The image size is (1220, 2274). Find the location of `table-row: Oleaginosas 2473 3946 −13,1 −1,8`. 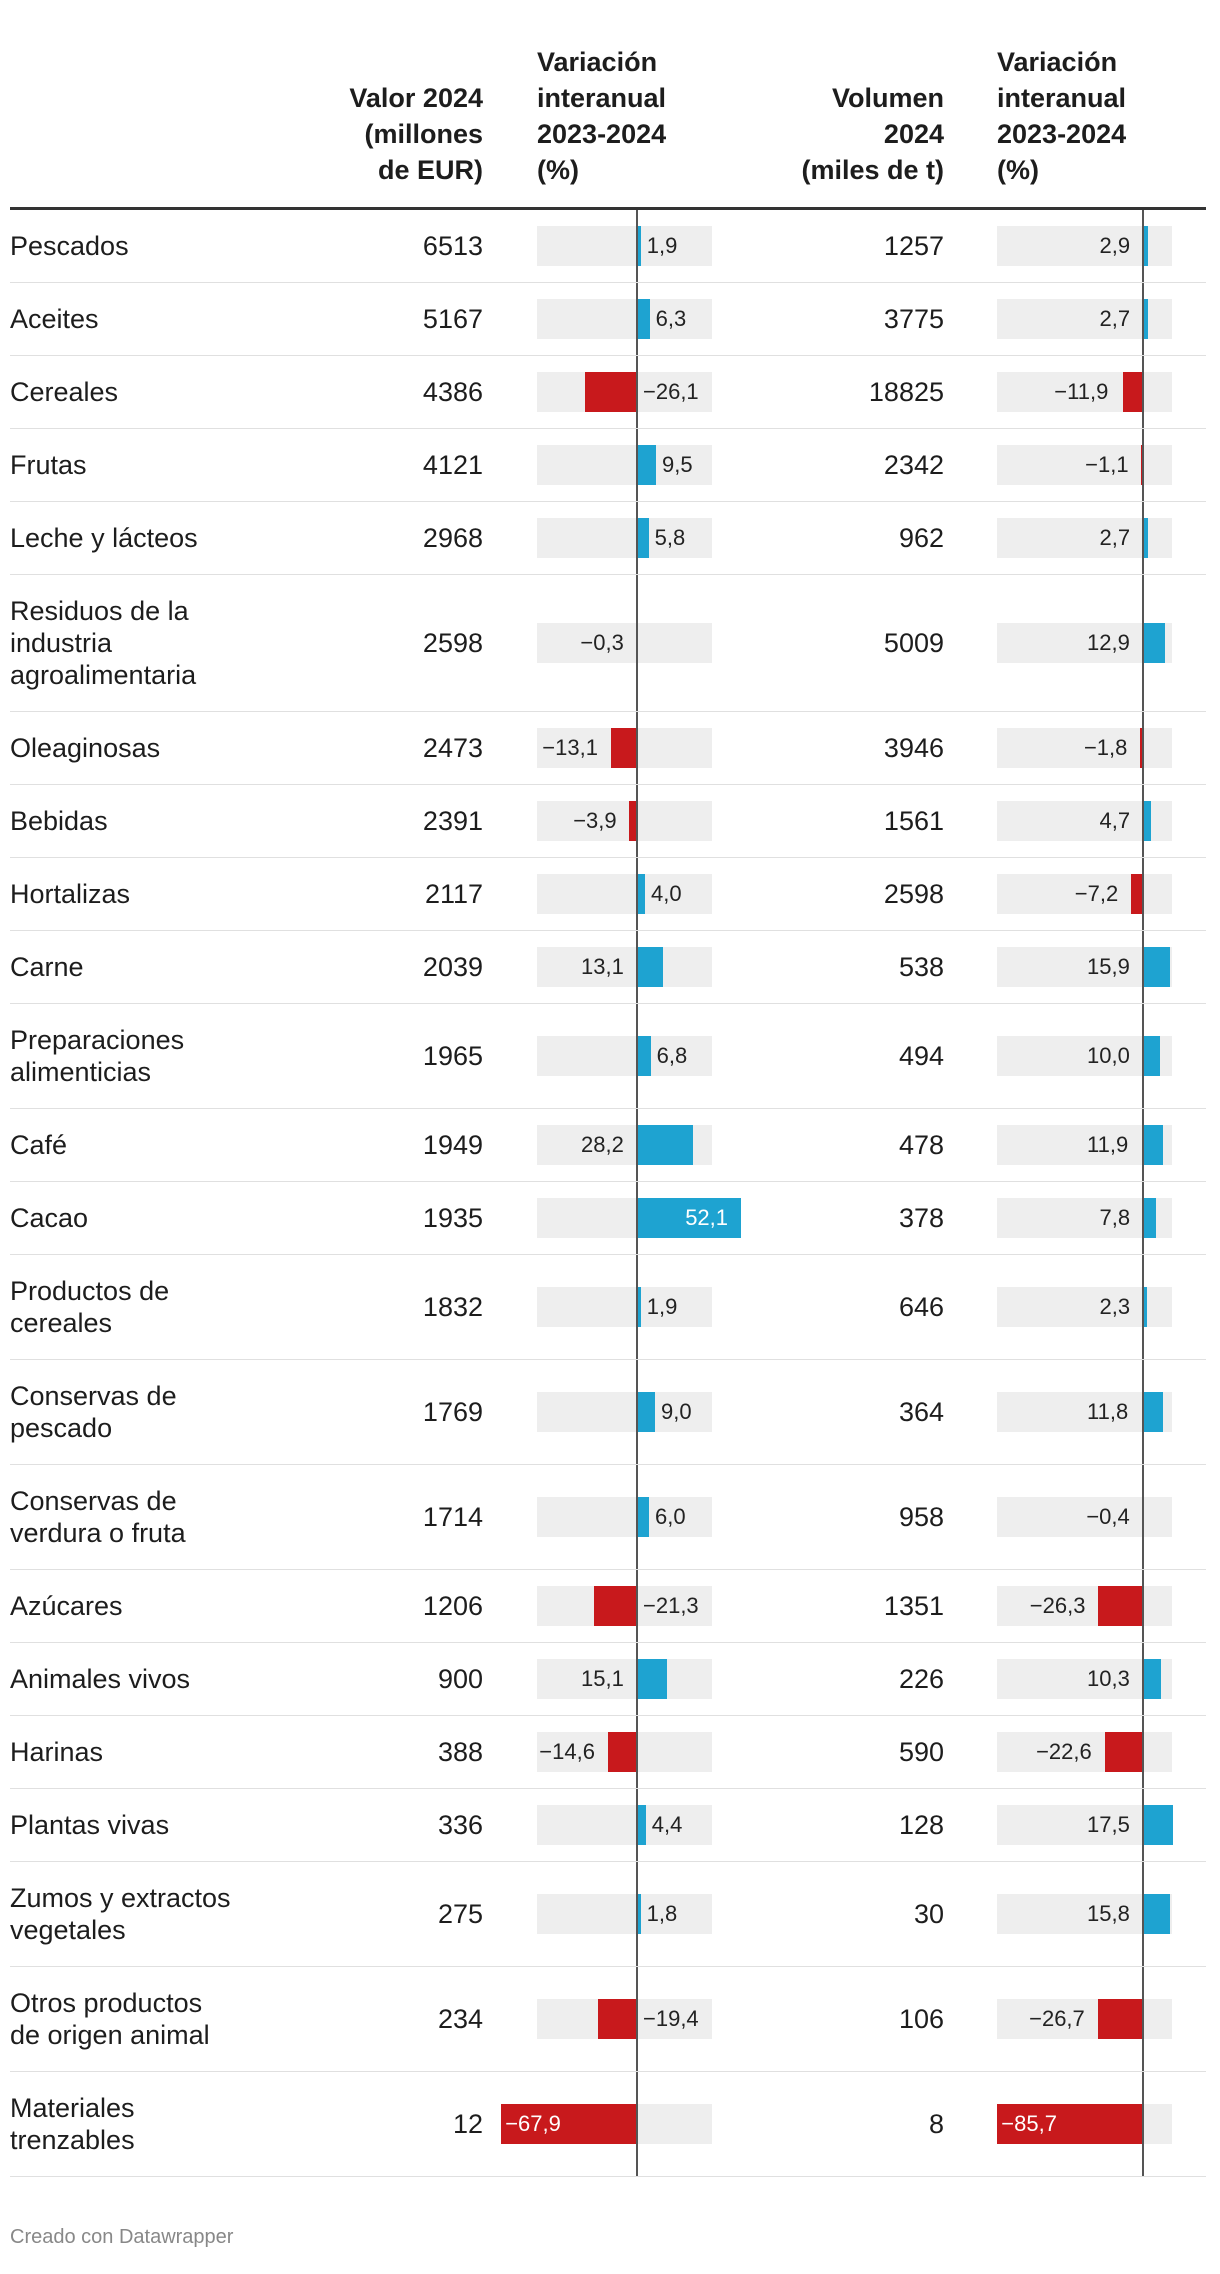

table-row: Oleaginosas 2473 3946 −13,1 −1,8 is located at coordinates (608, 748).